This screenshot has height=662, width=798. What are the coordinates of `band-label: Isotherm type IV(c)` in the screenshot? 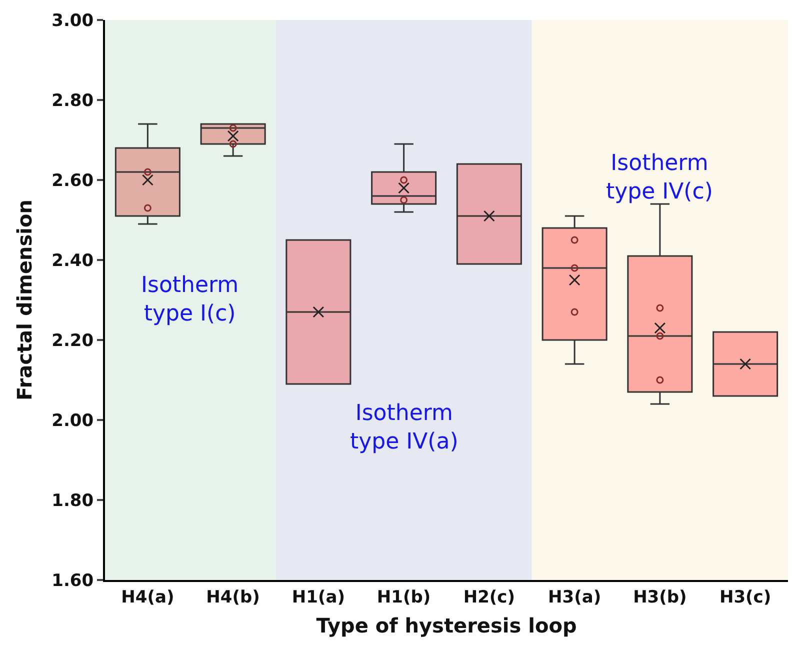 It's located at (659, 178).